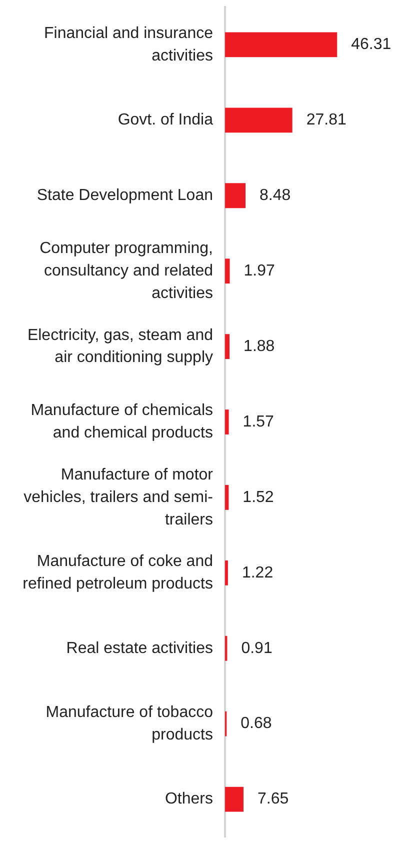  I want to click on data-label: 1.52, so click(258, 497).